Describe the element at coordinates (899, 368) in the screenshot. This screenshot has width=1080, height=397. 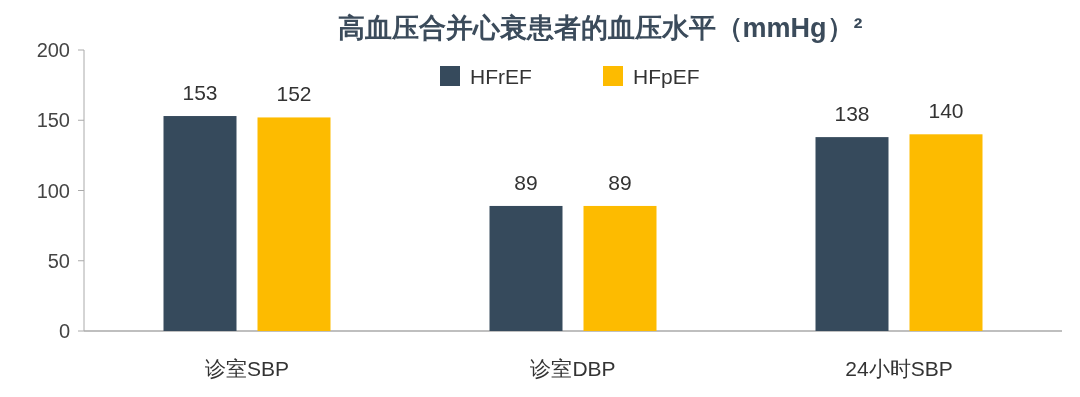
I see `x-tick-label: 24小时SBP` at that location.